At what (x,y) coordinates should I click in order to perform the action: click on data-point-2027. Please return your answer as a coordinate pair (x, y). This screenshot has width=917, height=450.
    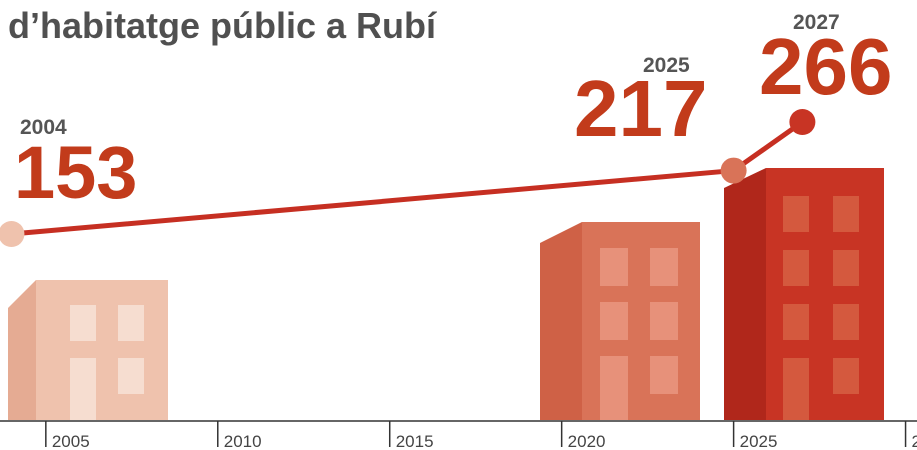
    Looking at the image, I should click on (802, 122).